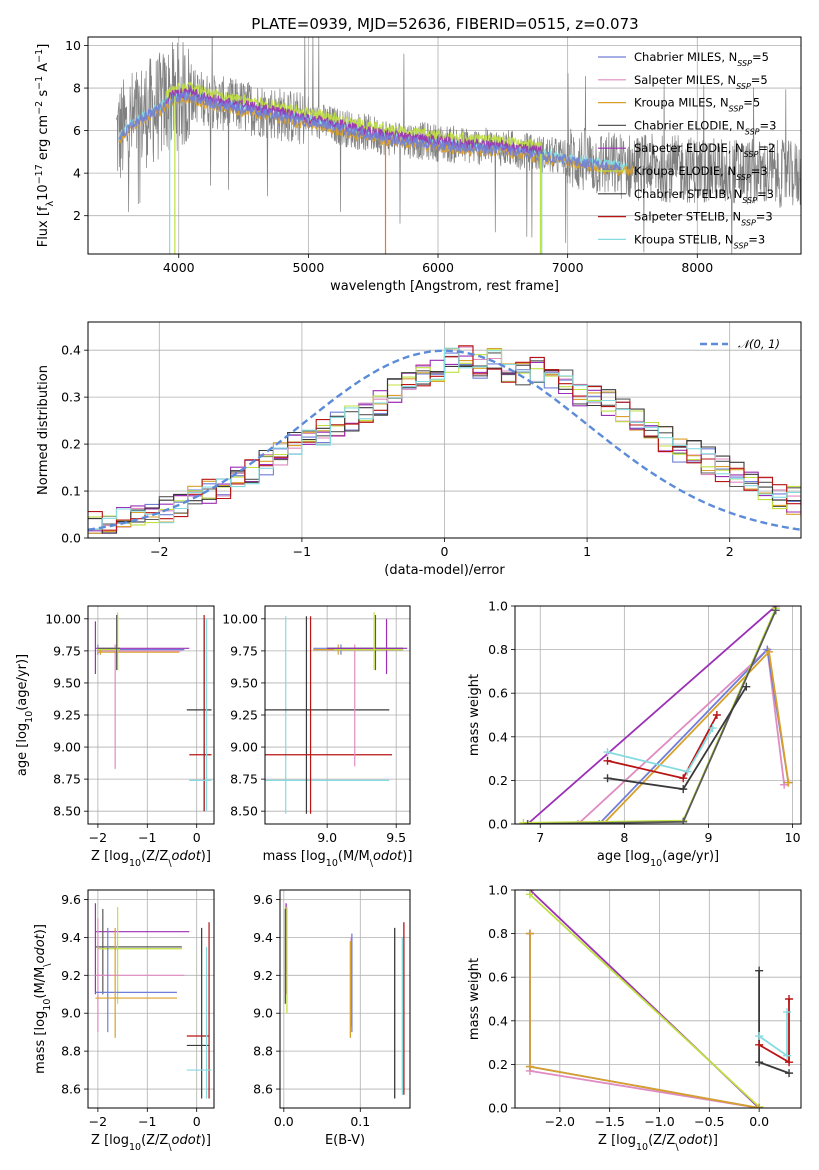 The height and width of the screenshot is (1170, 819). What do you see at coordinates (338, 859) in the screenshot?
I see `x-axis-label: mass [log10(M/M\odot)]` at bounding box center [338, 859].